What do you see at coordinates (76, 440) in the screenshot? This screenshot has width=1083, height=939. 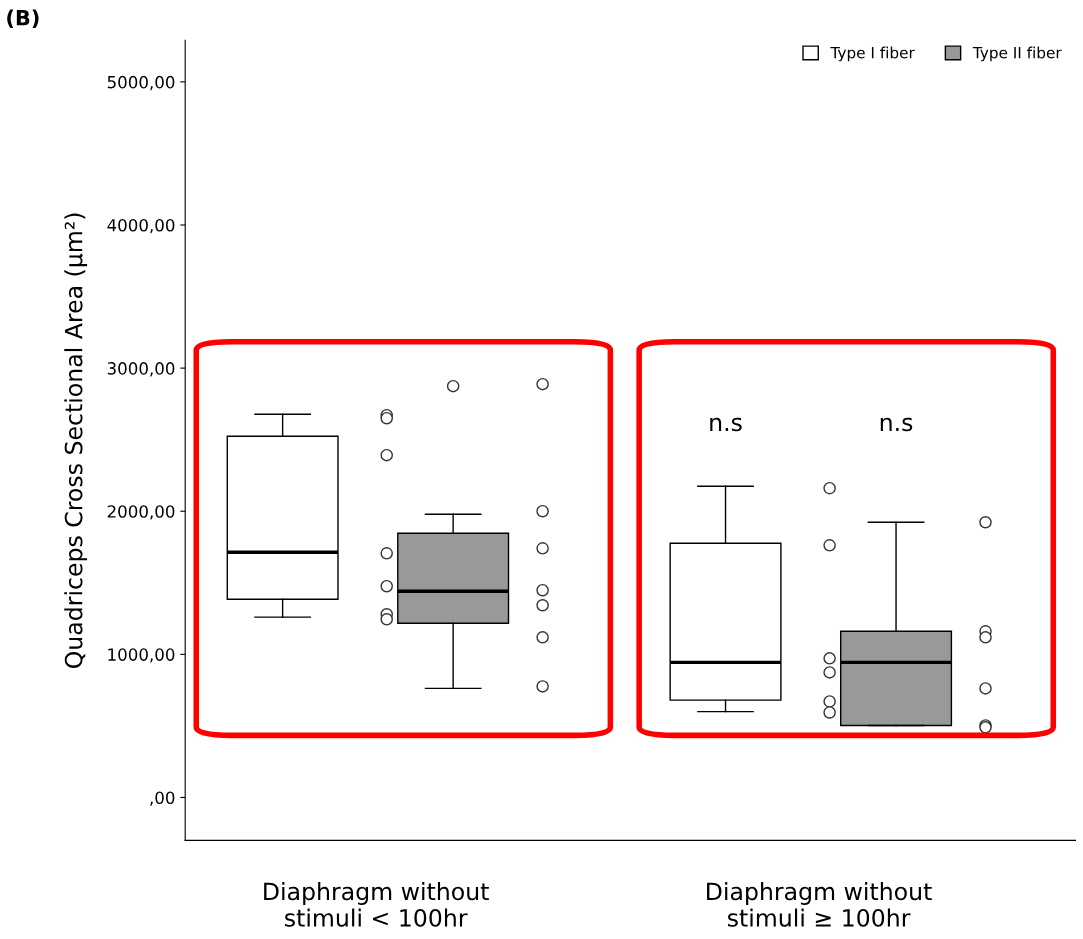 I see `y-axis-title: Quadriceps Cross Sectional Area (µm²)` at bounding box center [76, 440].